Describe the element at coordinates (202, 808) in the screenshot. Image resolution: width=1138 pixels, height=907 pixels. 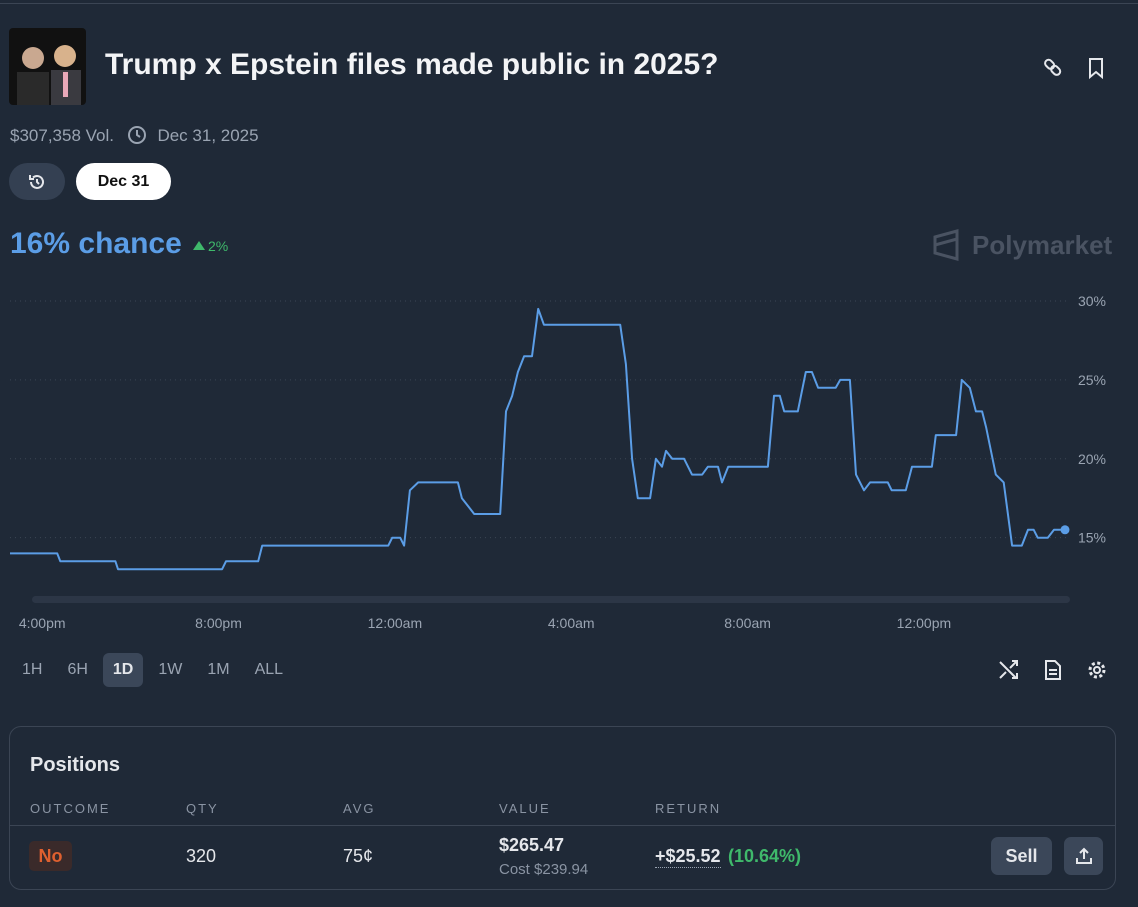
I see `column-header: QTY` at that location.